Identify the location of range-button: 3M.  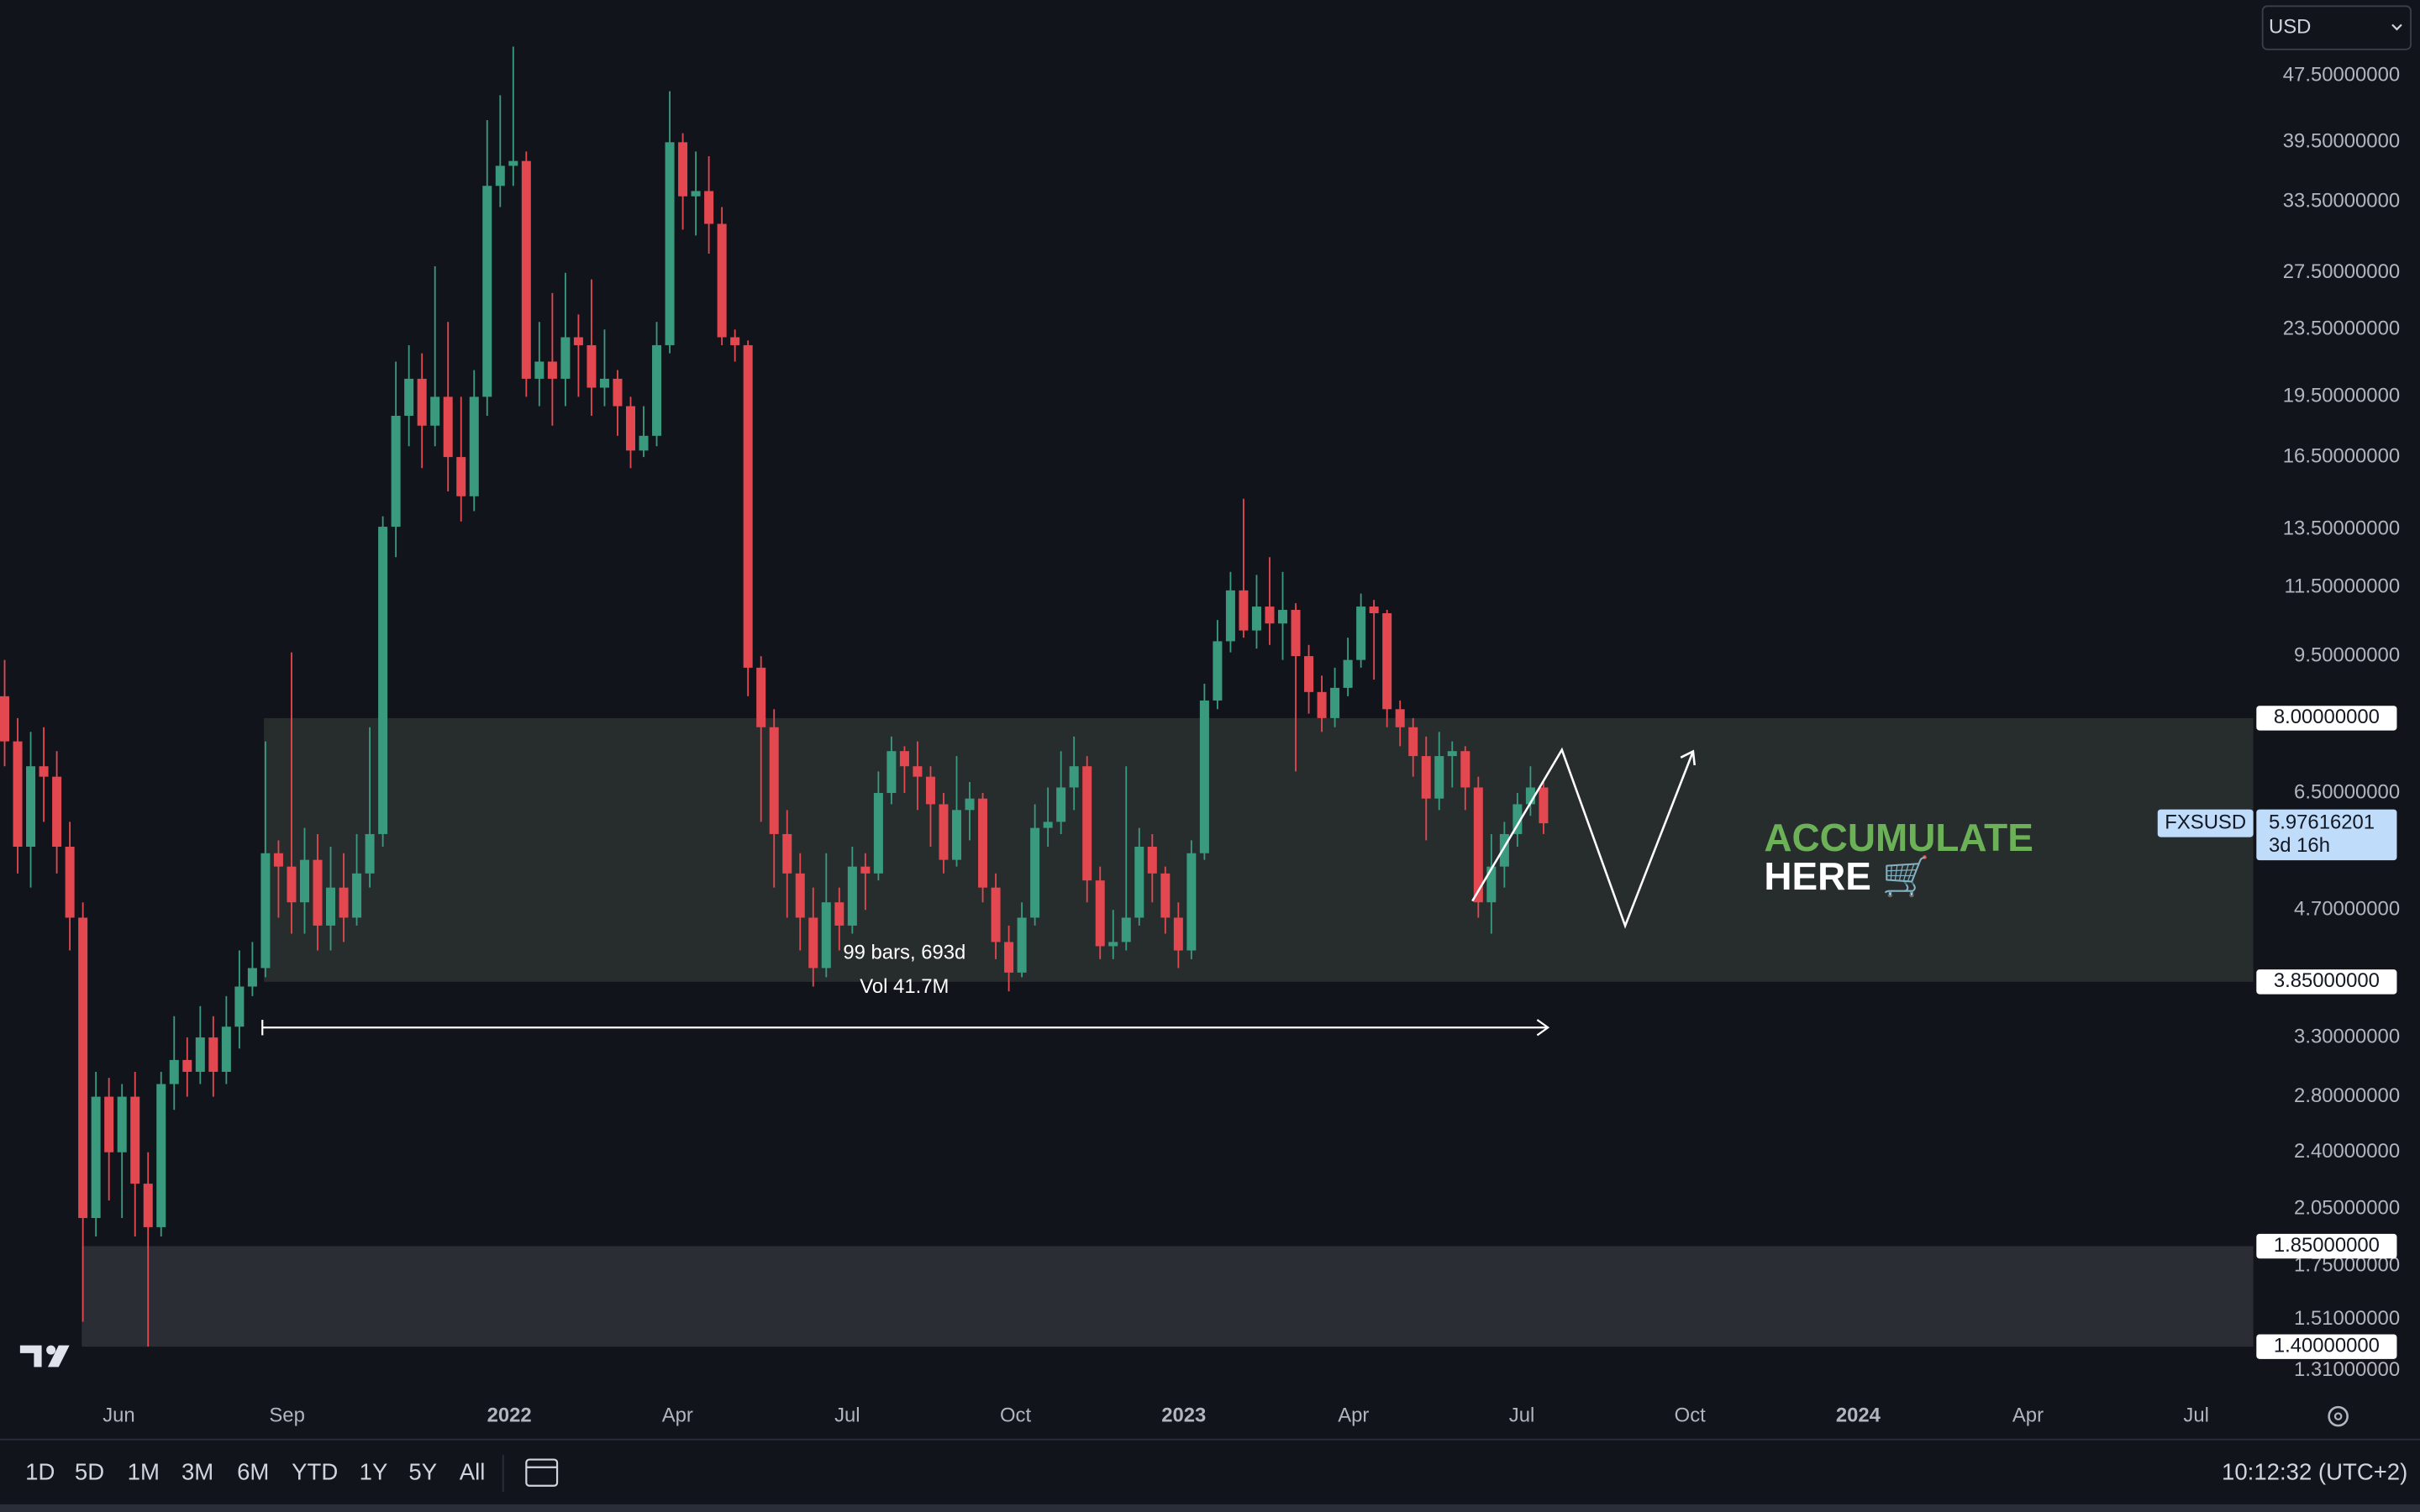
(197, 1471).